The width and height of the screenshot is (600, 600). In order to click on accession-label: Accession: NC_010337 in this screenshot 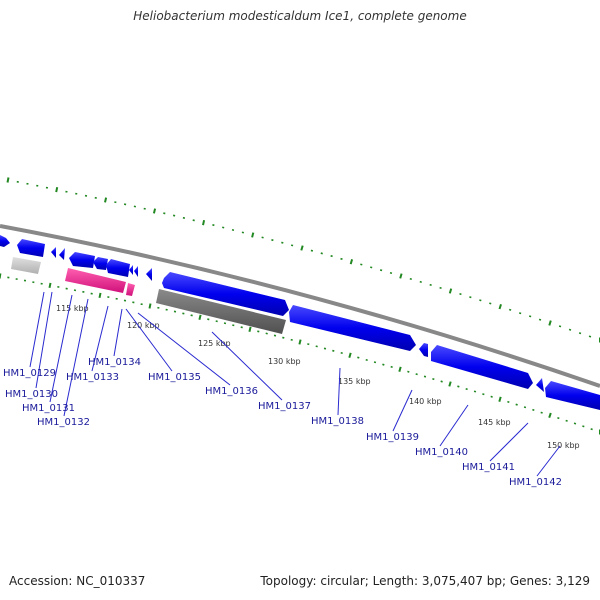, I will do `click(77, 581)`.